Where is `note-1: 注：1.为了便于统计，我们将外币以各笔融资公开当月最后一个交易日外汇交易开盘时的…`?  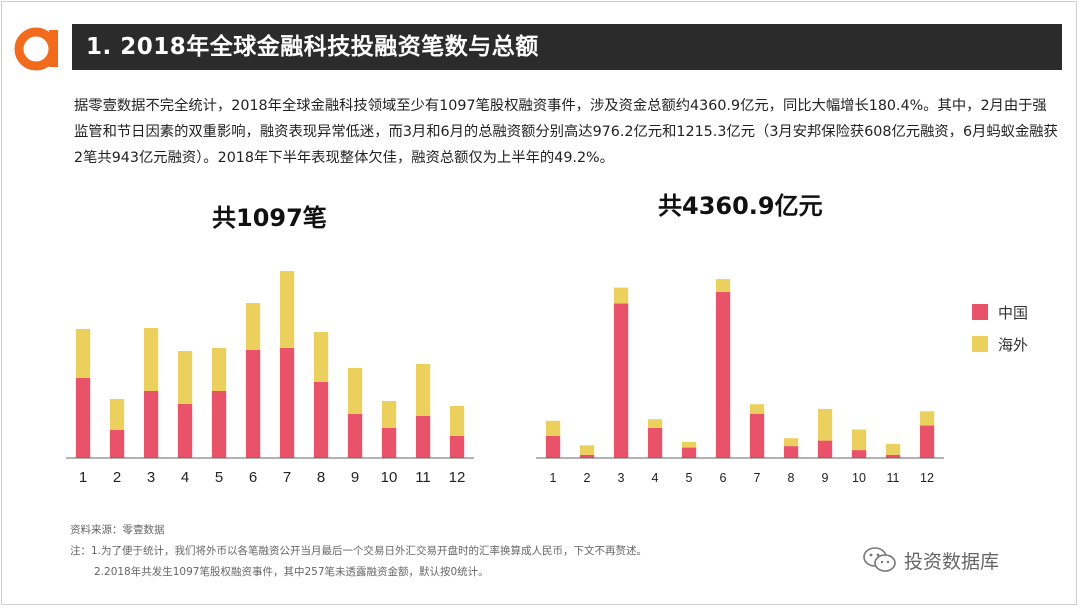 note-1: 注：1.为了便于统计，我们将外币以各笔融资公开当月最后一个交易日外汇交易开盘时的… is located at coordinates (359, 551).